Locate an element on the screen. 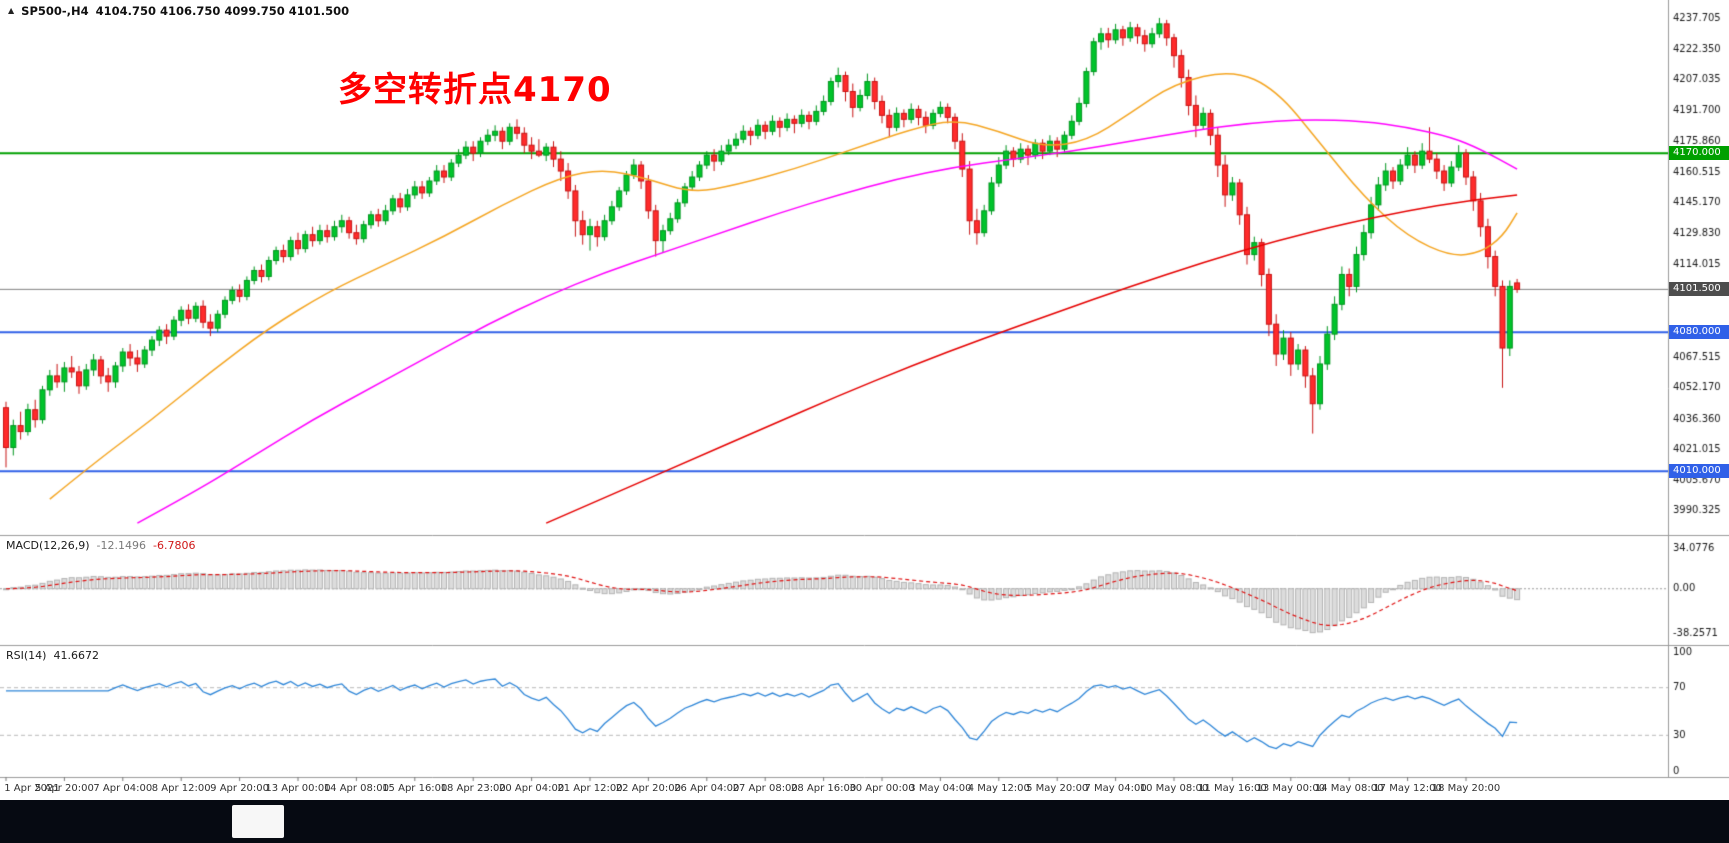 Image resolution: width=1729 pixels, height=843 pixels. taskbar is located at coordinates (864, 821).